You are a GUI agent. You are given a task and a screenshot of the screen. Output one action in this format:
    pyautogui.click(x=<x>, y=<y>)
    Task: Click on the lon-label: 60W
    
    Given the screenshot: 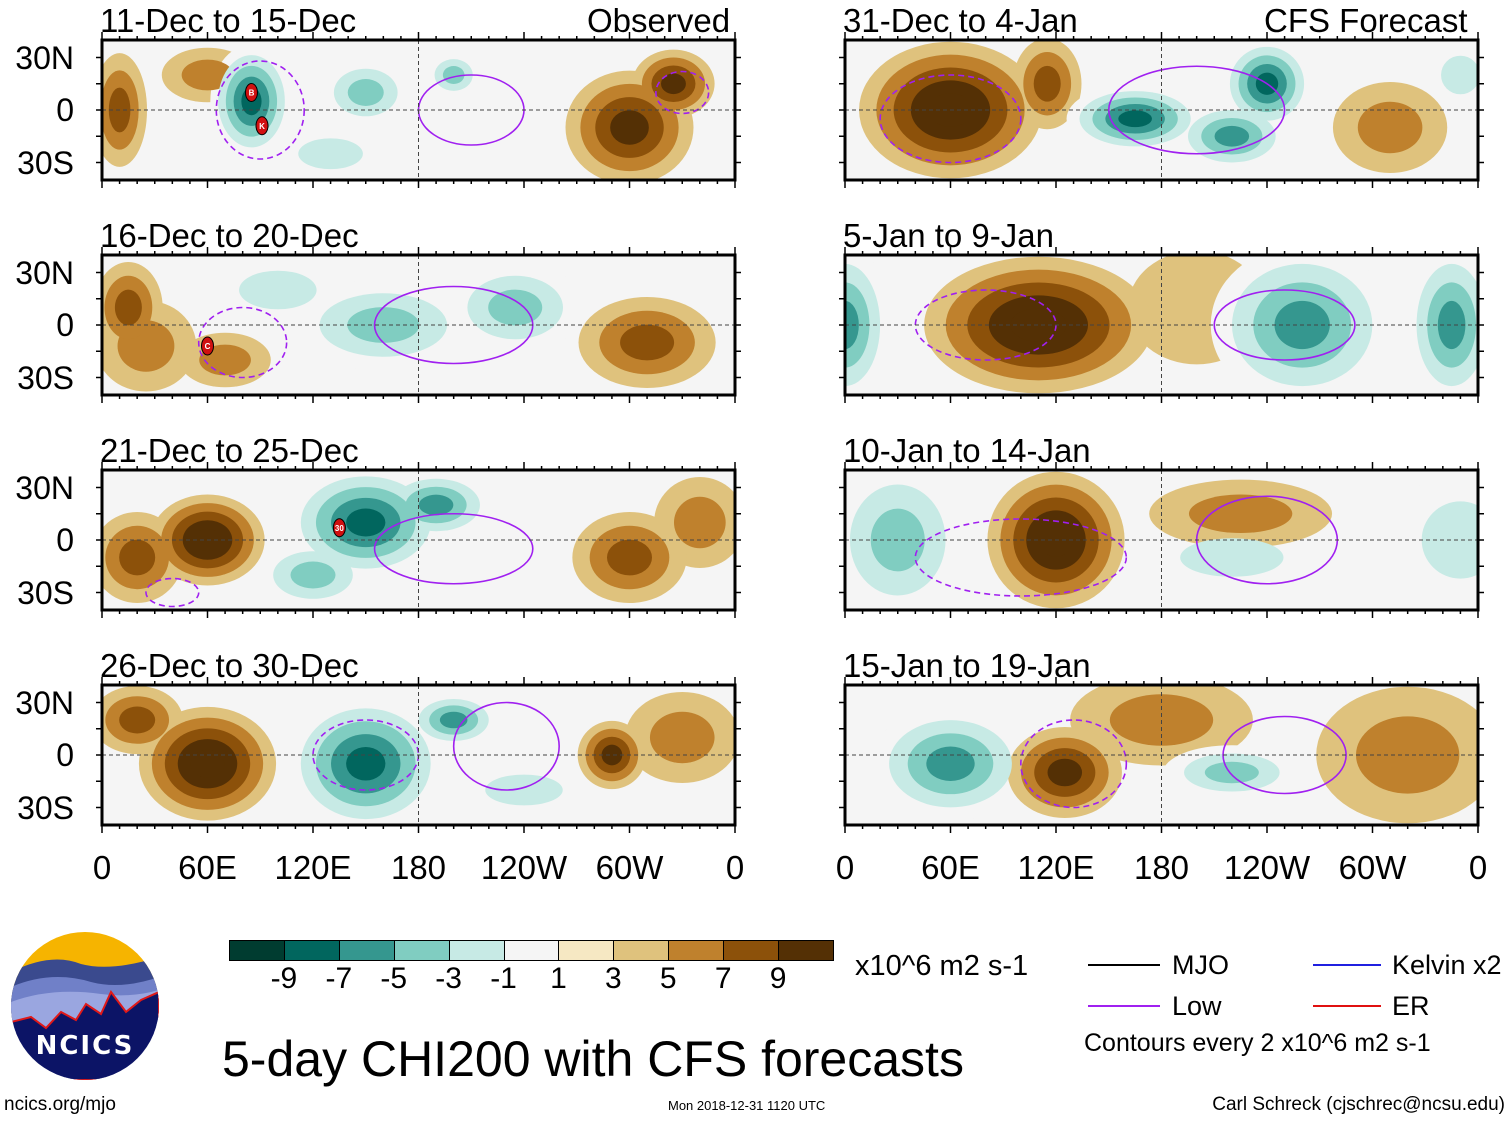 What is the action you would take?
    pyautogui.click(x=629, y=867)
    